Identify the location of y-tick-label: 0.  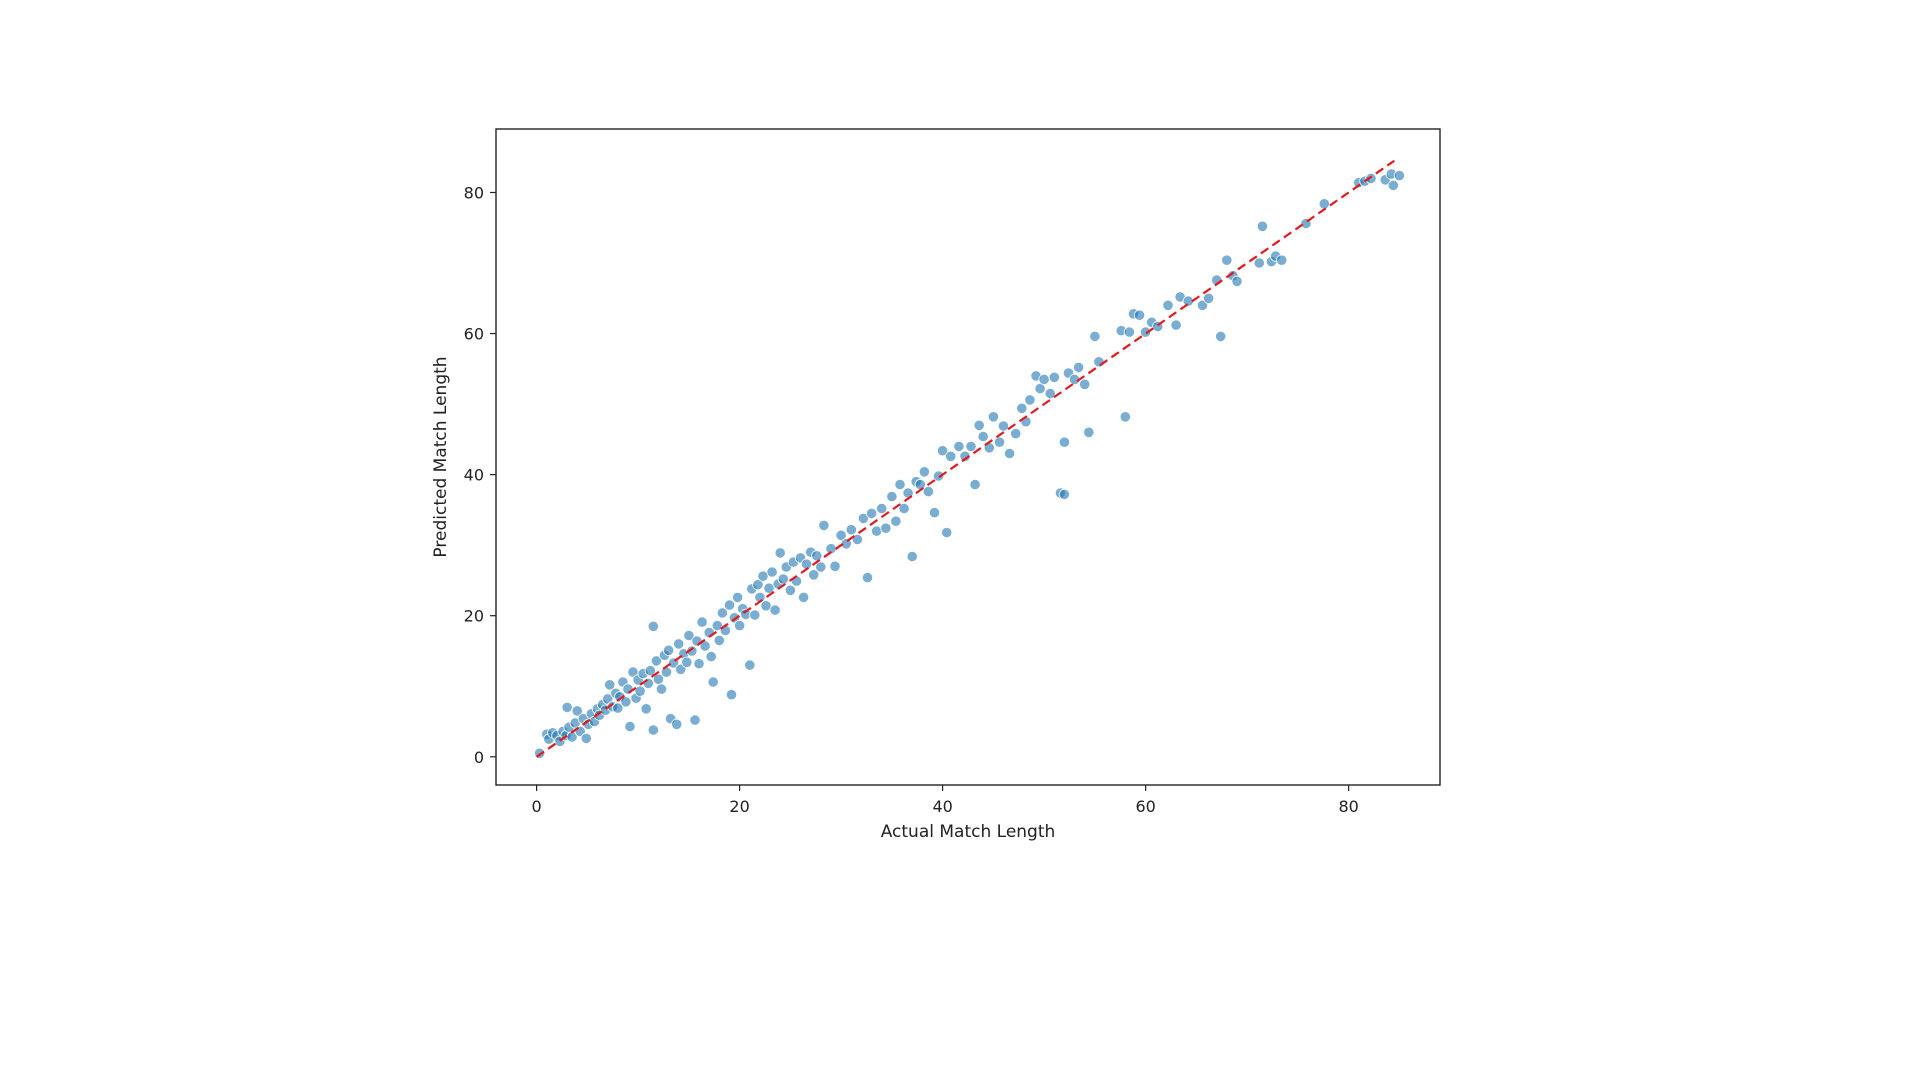
(479, 757).